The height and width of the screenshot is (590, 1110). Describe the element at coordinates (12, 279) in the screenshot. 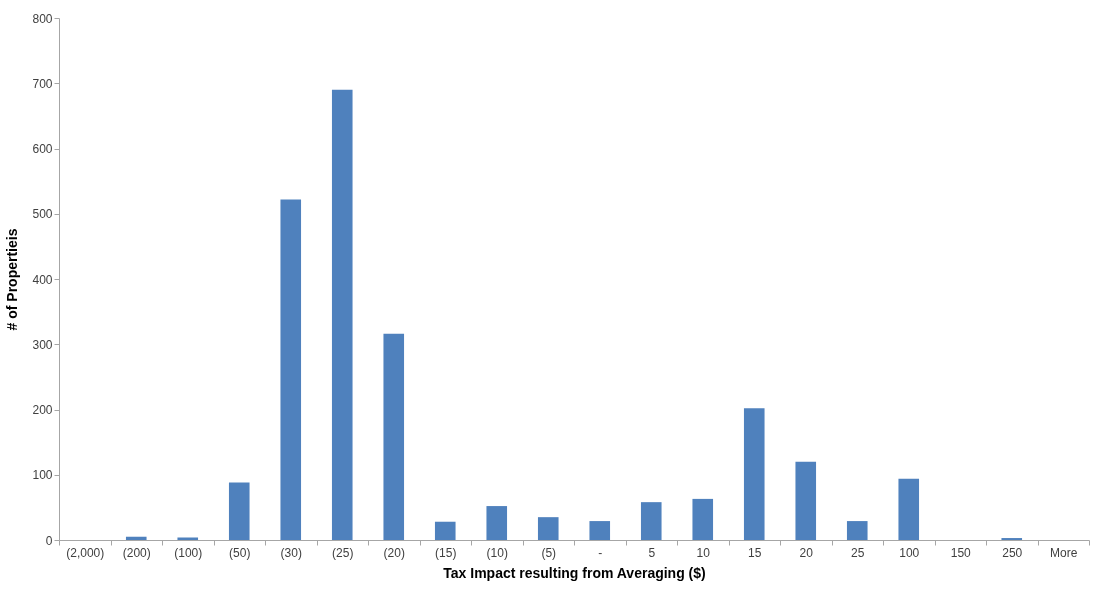

I see `y-axis-title: # of Propertieis` at that location.